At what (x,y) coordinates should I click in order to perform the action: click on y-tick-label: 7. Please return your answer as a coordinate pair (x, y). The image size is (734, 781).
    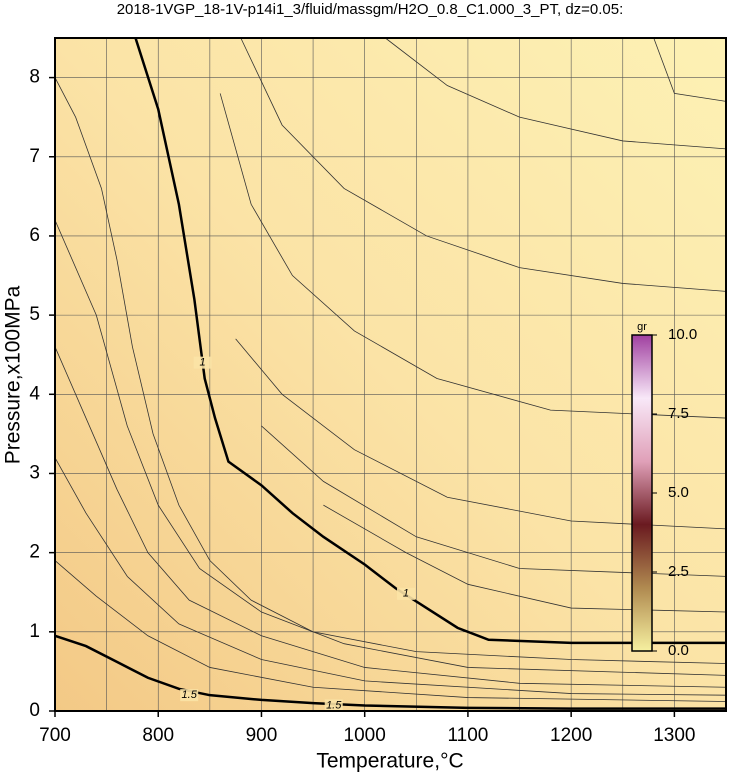
    Looking at the image, I should click on (34, 156).